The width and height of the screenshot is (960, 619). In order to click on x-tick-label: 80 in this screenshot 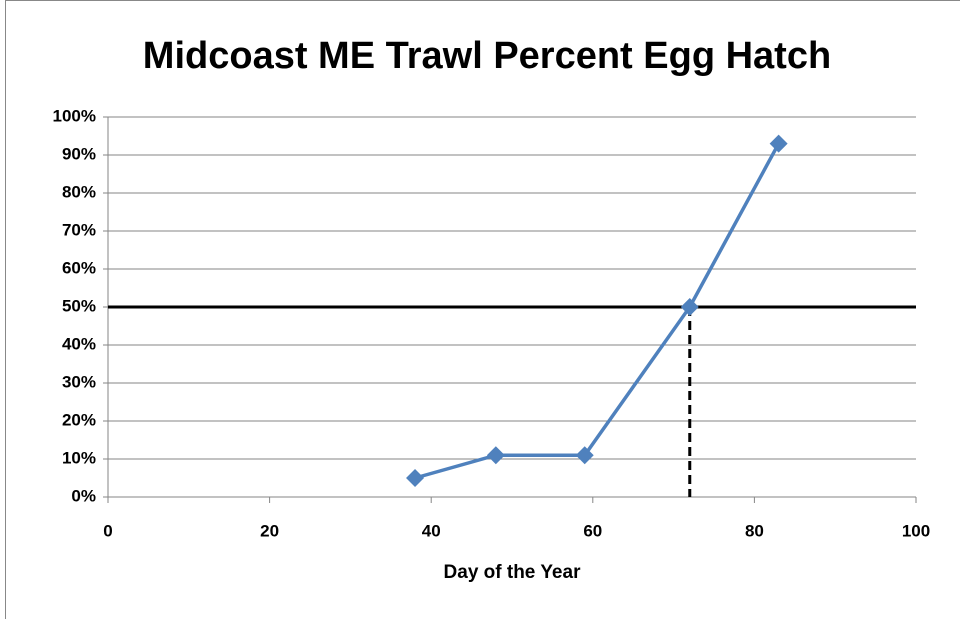, I will do `click(754, 530)`.